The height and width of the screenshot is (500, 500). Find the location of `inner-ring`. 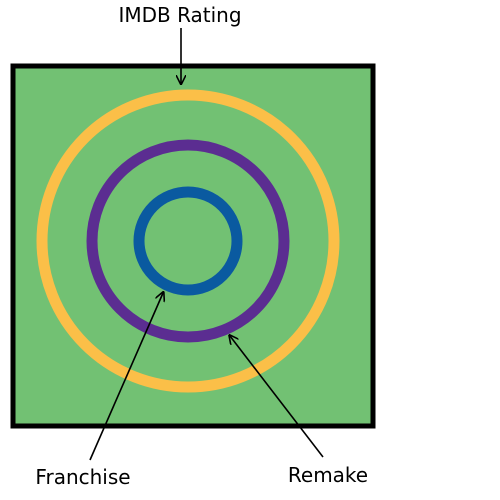

inner-ring is located at coordinates (188, 241).